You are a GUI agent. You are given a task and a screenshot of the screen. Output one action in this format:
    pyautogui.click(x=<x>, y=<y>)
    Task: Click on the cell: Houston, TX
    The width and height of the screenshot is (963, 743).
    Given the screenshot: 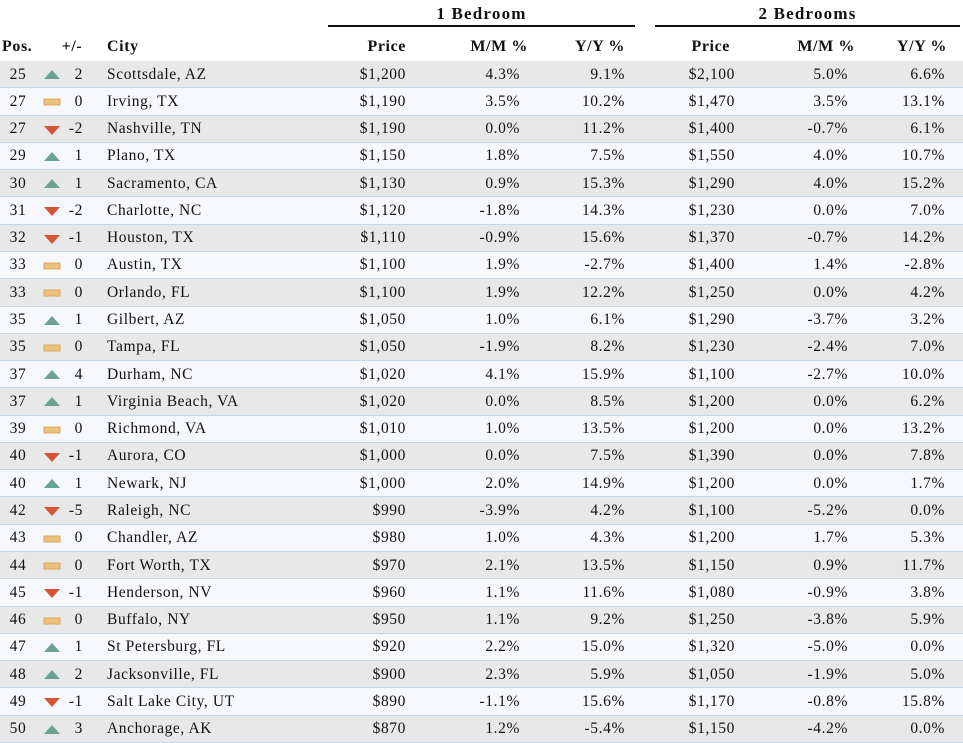 What is the action you would take?
    pyautogui.click(x=151, y=238)
    